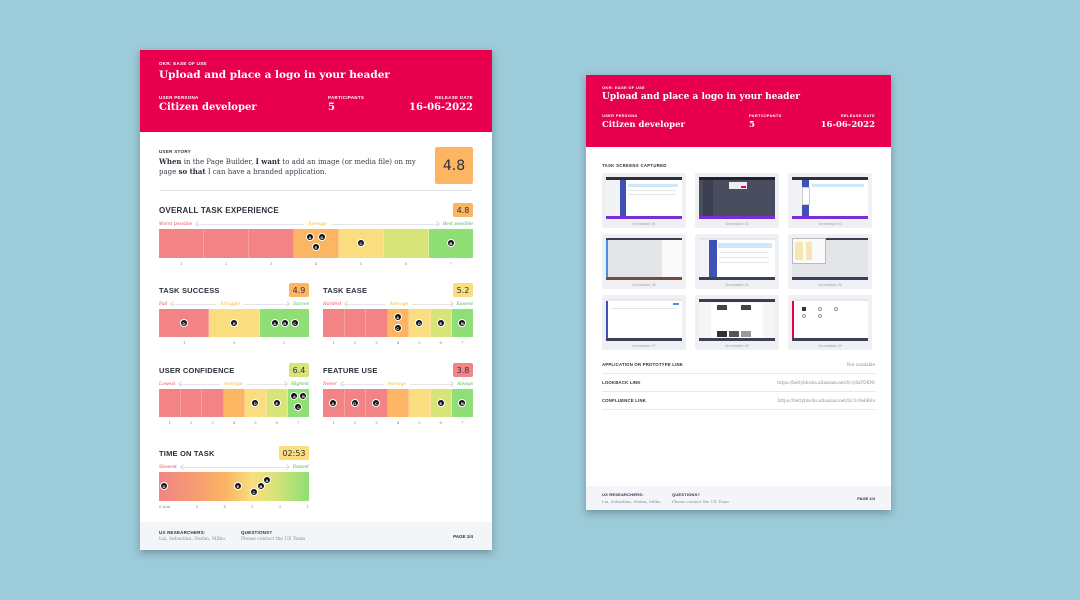  I want to click on bar-segment: A, so click(334, 403).